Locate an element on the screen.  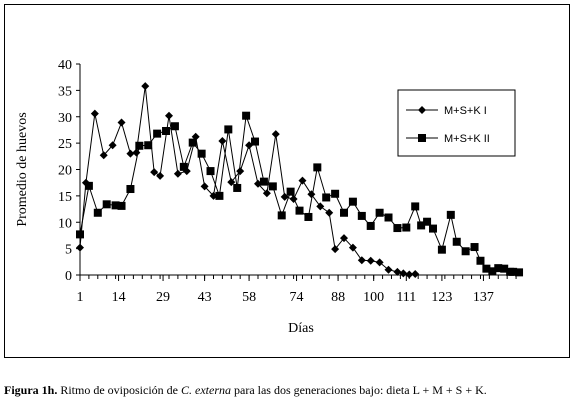
legend-entry-label: M+S+K I is located at coordinates (465, 111).